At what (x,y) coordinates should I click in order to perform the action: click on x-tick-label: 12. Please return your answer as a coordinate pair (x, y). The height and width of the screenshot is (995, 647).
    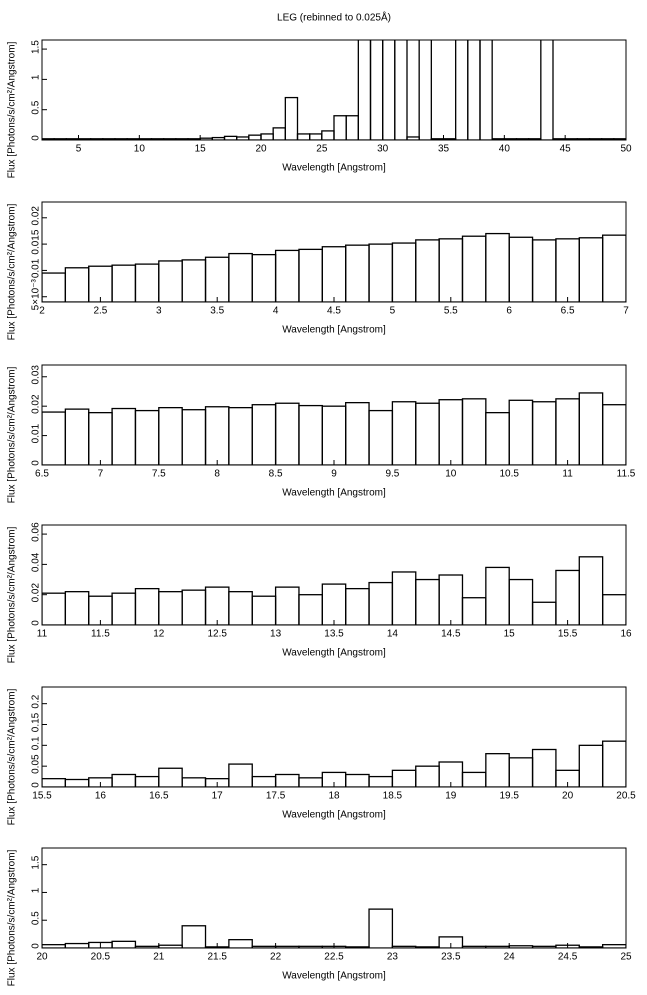
    Looking at the image, I should click on (159, 634).